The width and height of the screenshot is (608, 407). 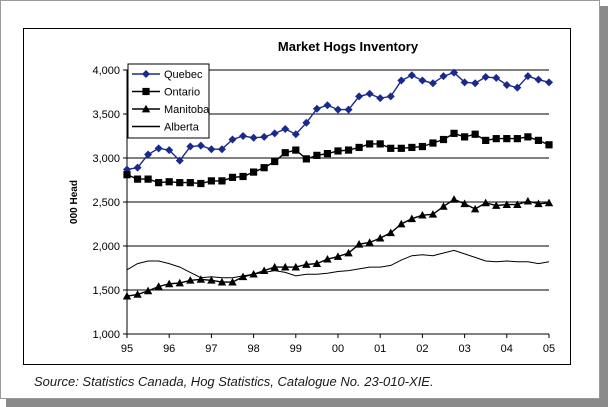 I want to click on legend-label-ontario: Ontario, so click(x=182, y=93).